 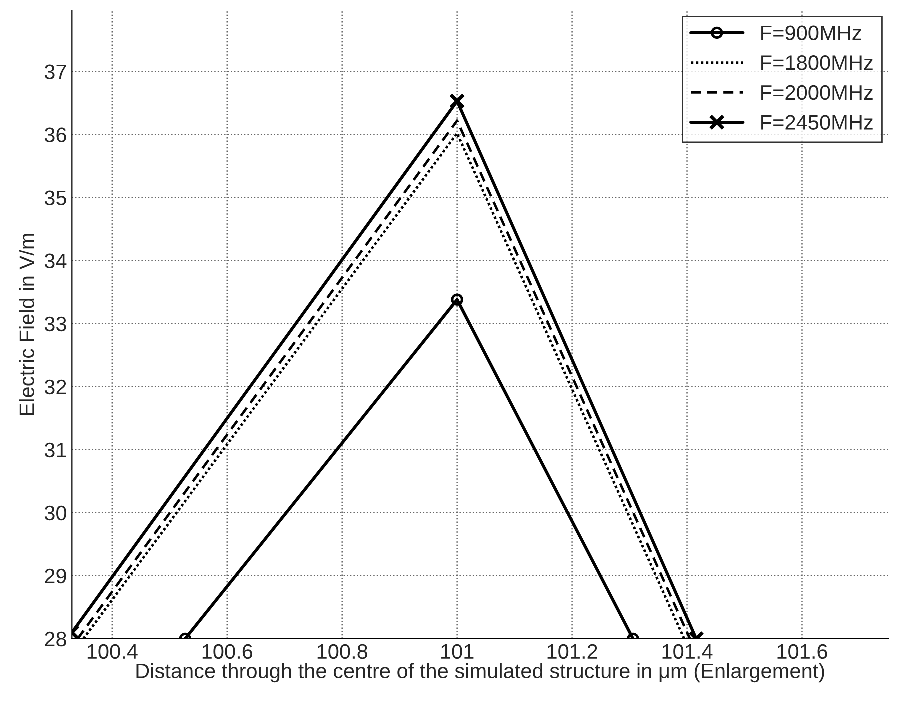 I want to click on y-axis-title: Electric Field in V/m, so click(x=26, y=325).